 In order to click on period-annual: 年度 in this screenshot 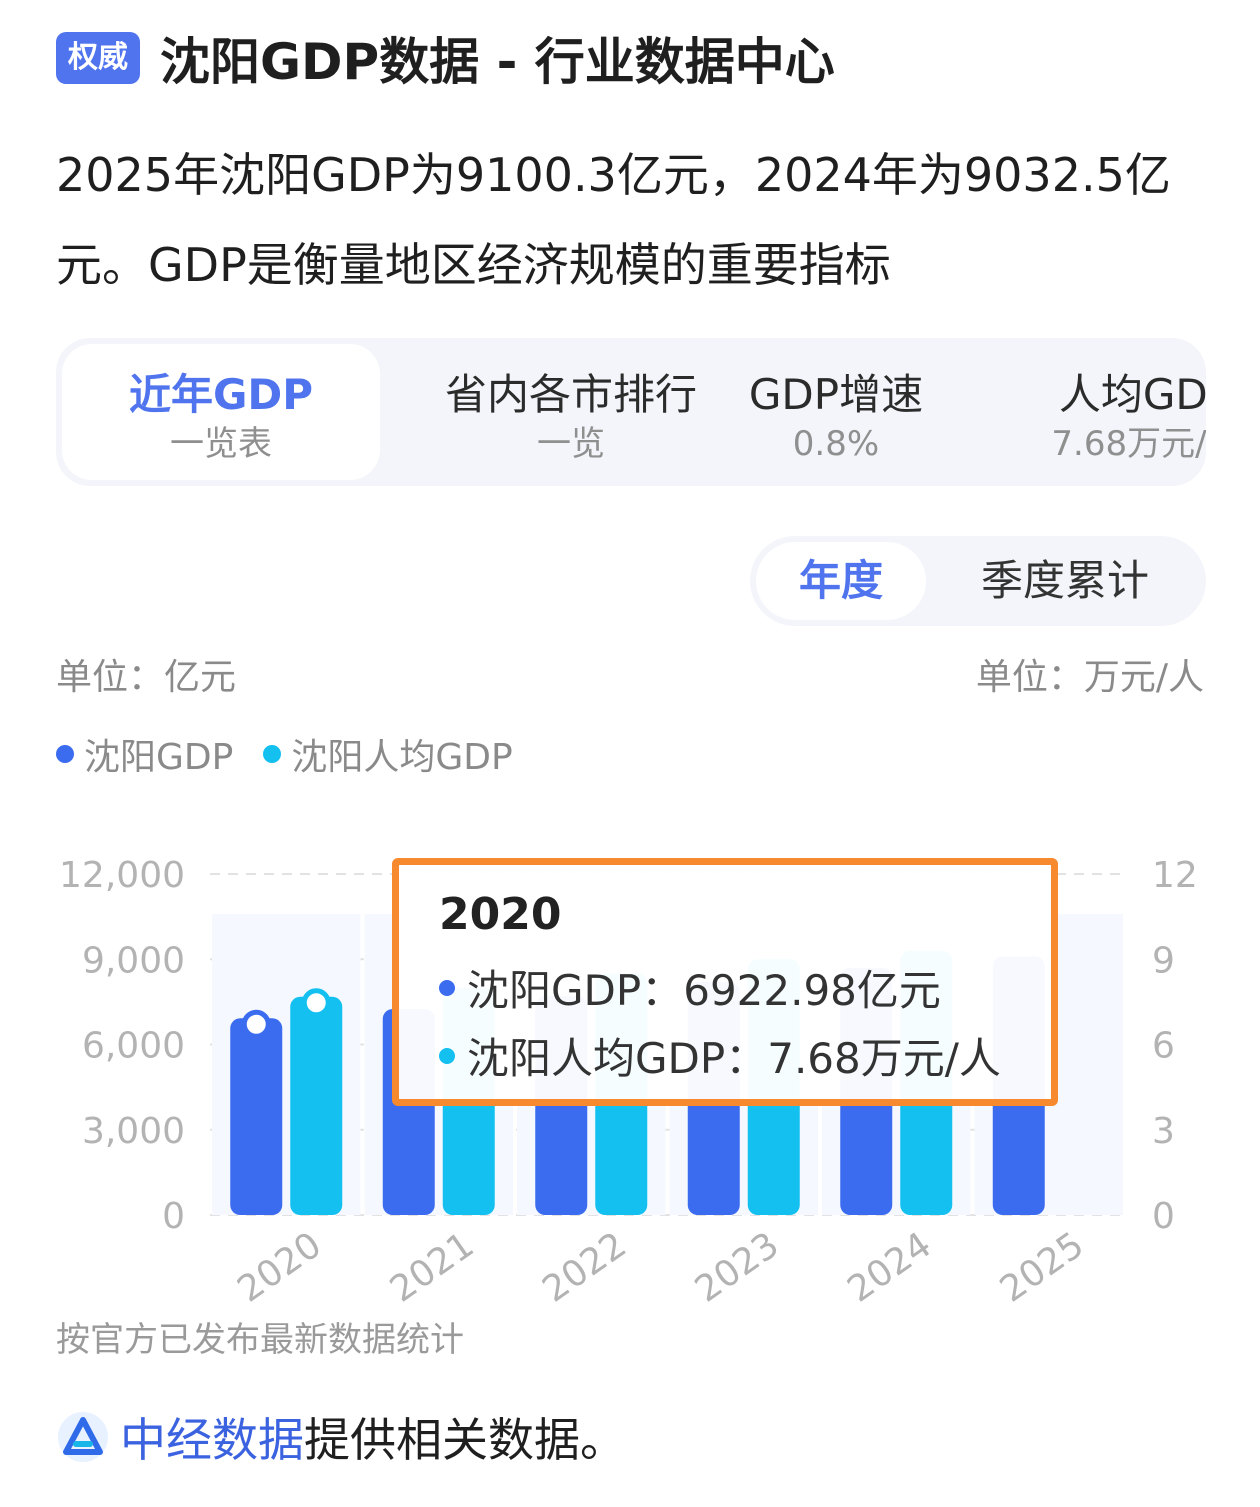, I will do `click(841, 581)`.